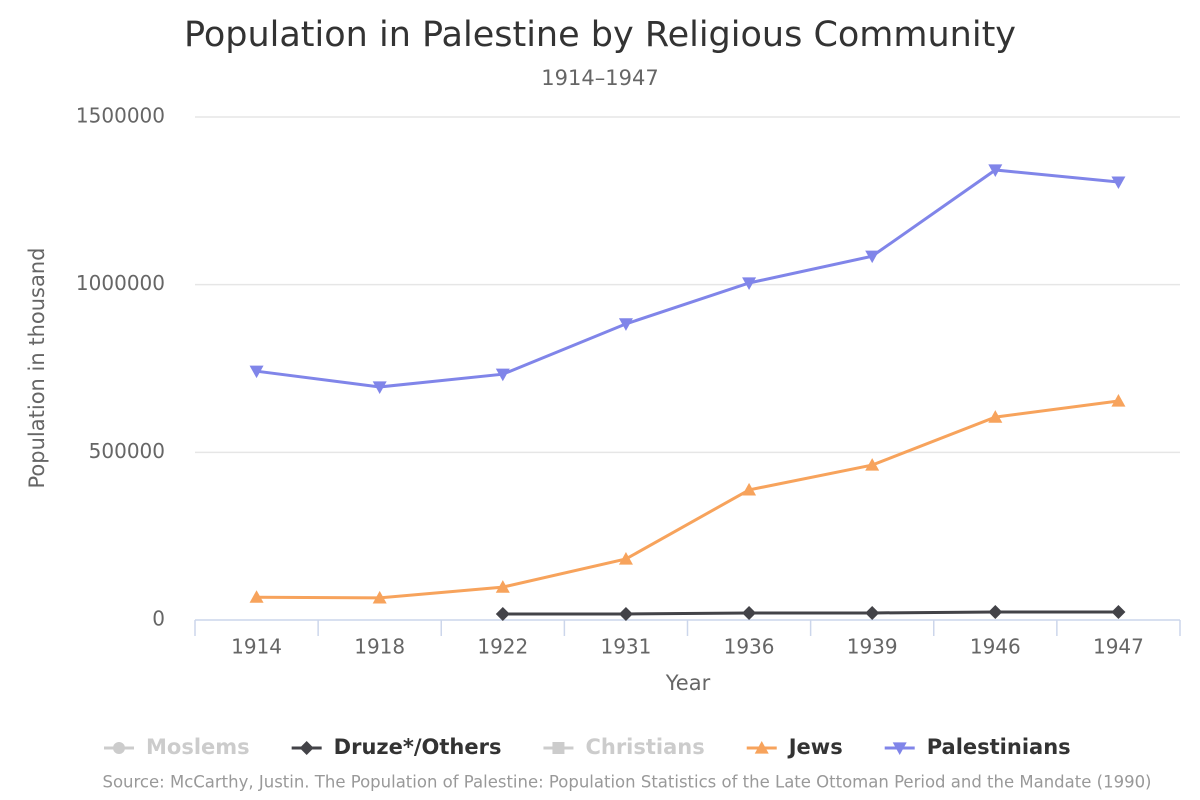  I want to click on x-tick-label: 1918, so click(379, 647).